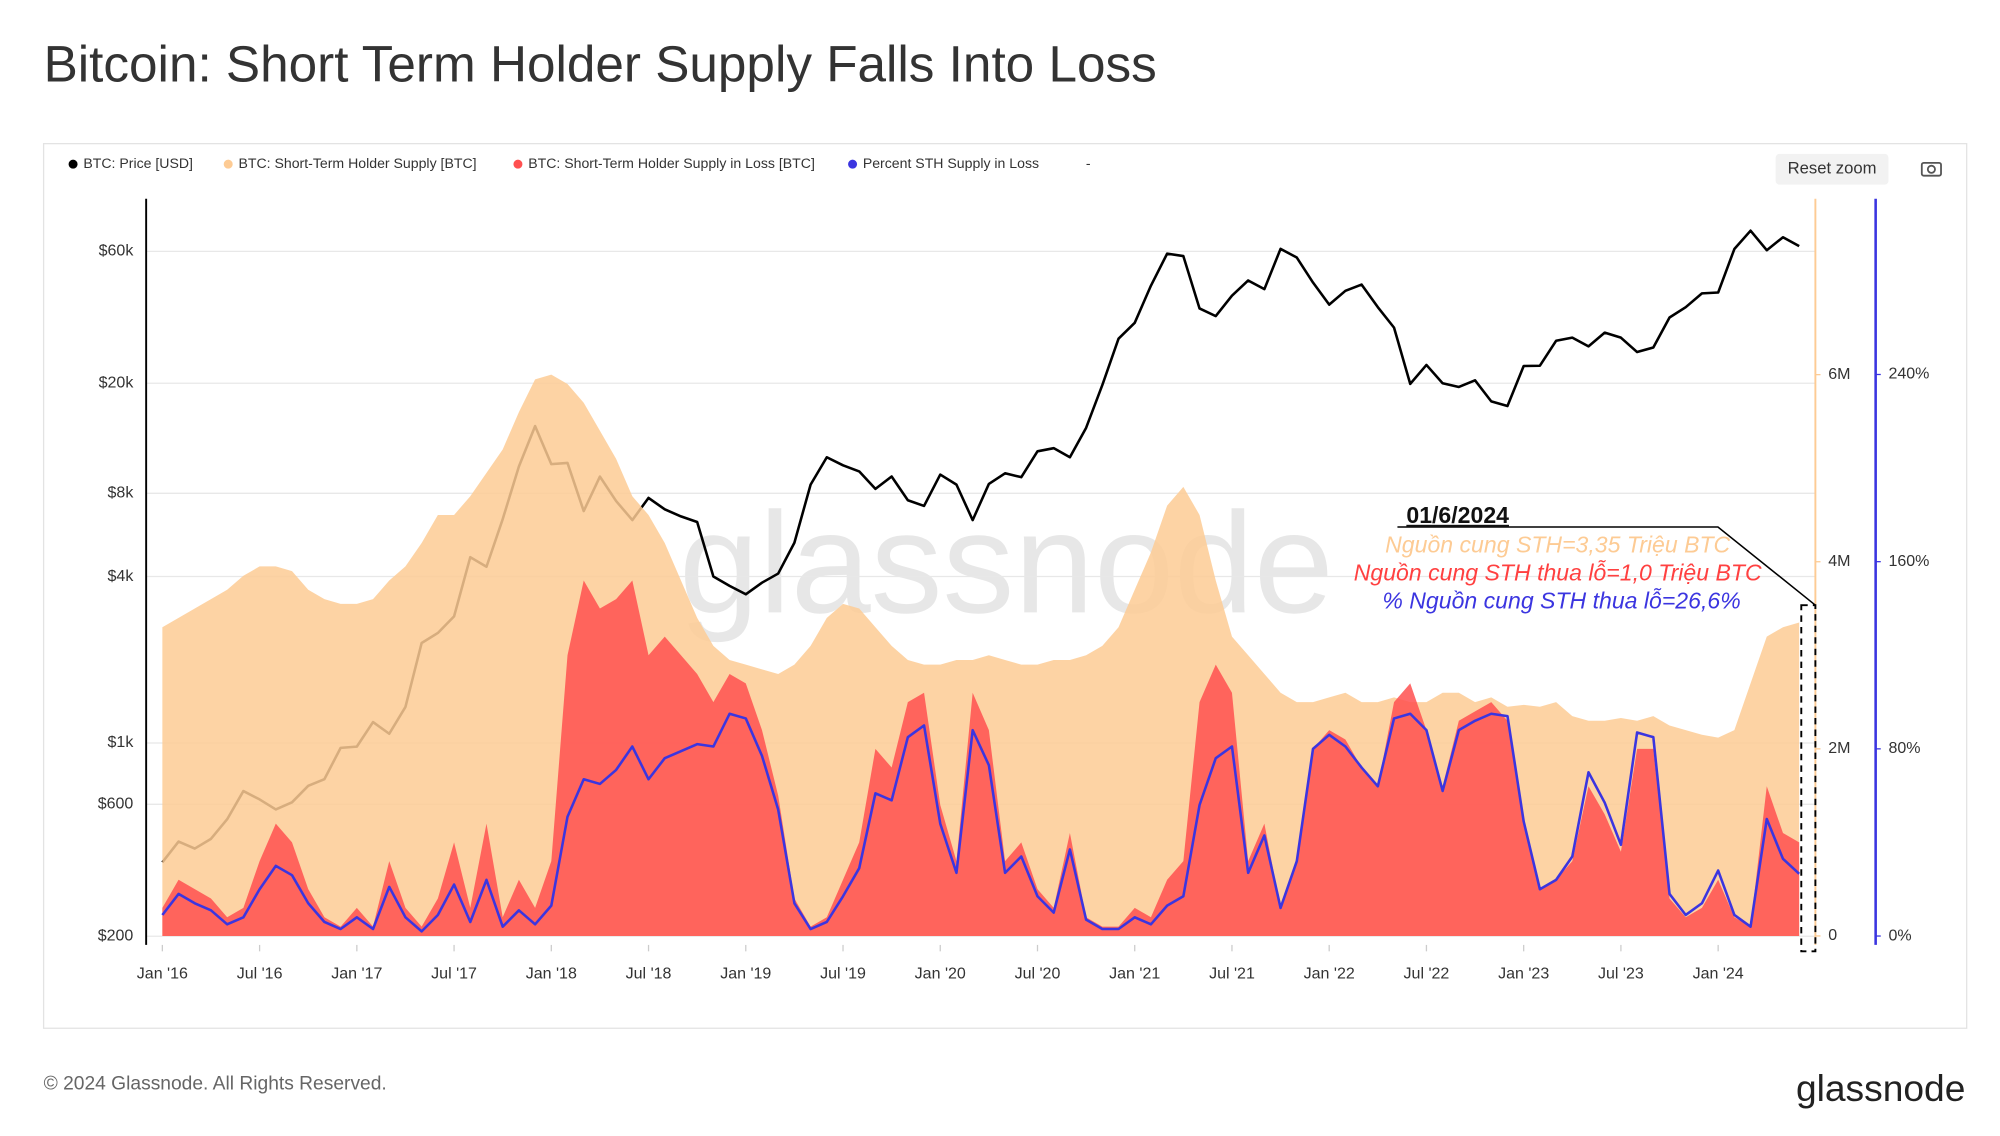  What do you see at coordinates (1621, 974) in the screenshot?
I see `x-tick-label: Jul '23` at bounding box center [1621, 974].